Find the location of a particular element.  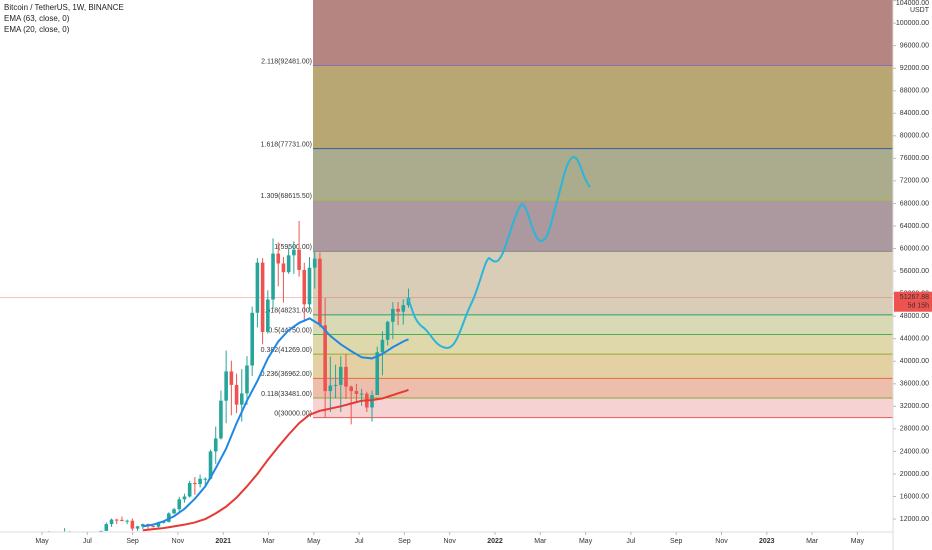

y-tick-label: 60000.00 is located at coordinates (914, 248).